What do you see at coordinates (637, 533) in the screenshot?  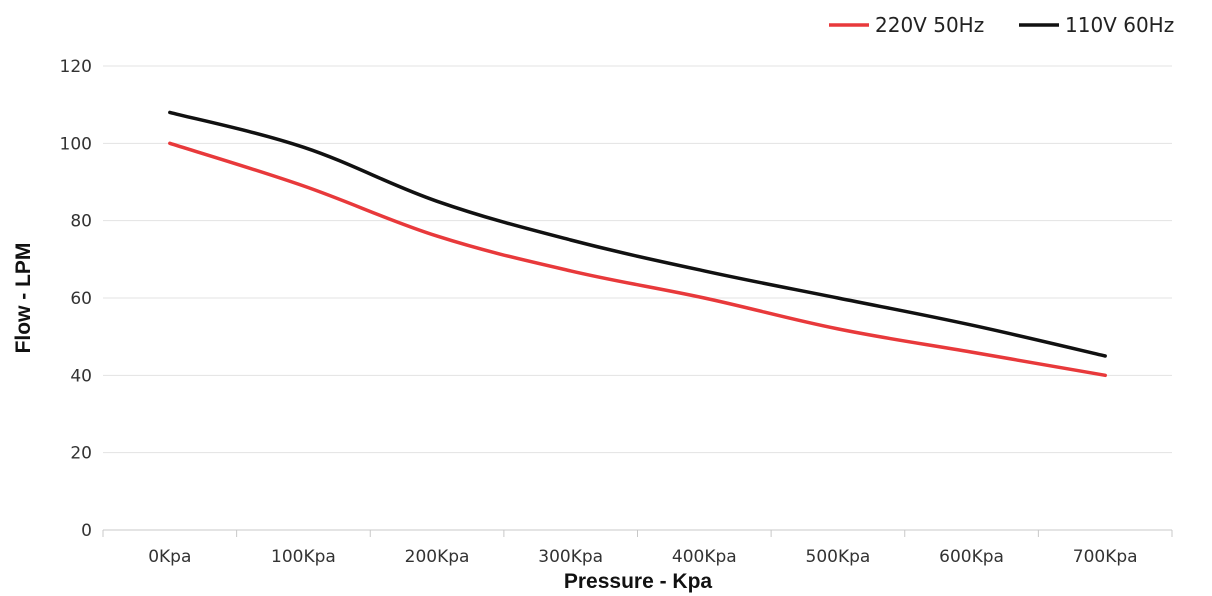 I see `axes` at bounding box center [637, 533].